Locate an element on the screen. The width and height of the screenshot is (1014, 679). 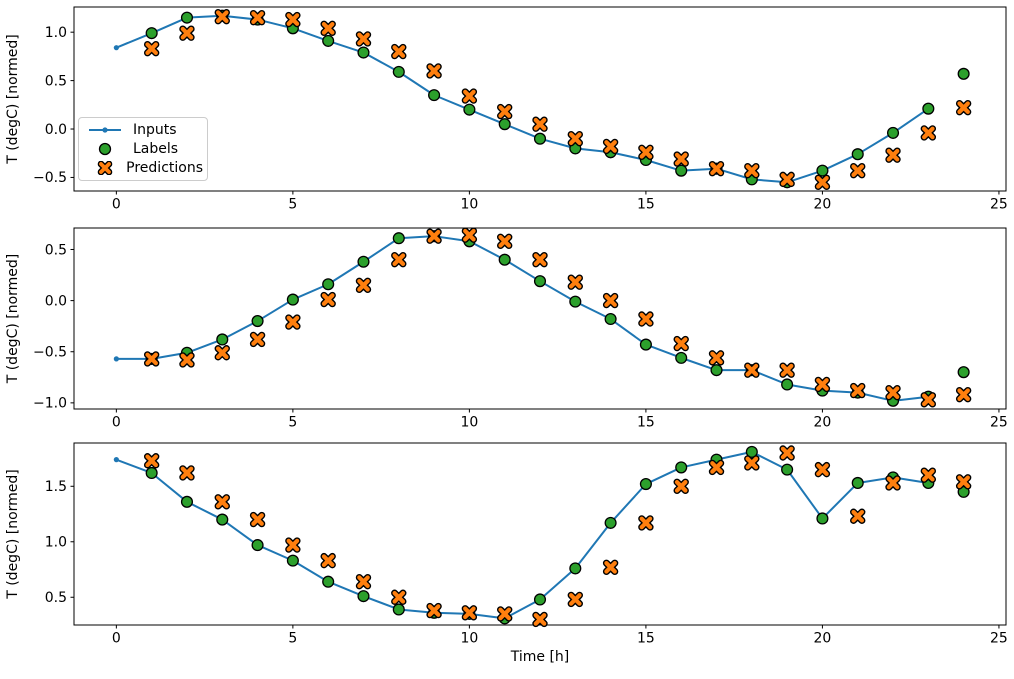
legend: Inputs Labels Predictions is located at coordinates (143, 149).